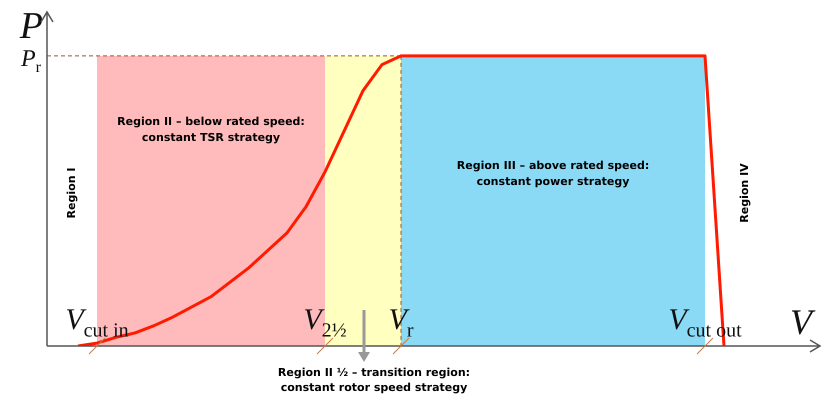  I want to click on band-label: Region II – below rated speed: constant TSR strategy, so click(211, 129).